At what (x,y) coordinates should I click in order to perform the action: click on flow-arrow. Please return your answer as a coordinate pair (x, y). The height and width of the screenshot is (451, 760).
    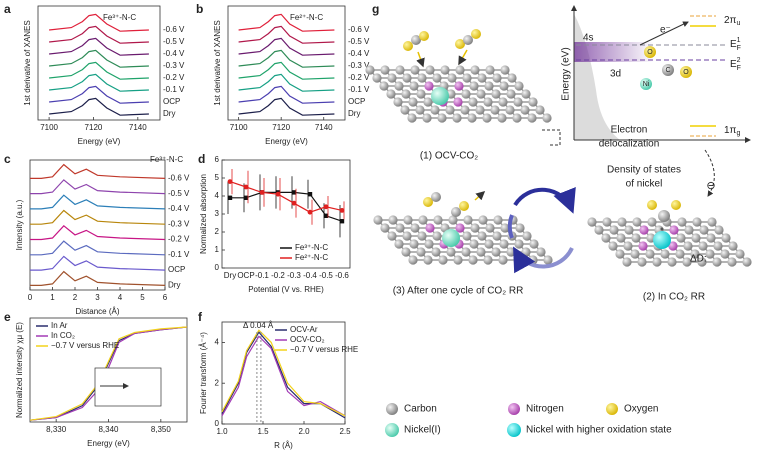
    Looking at the image, I should click on (463, 57).